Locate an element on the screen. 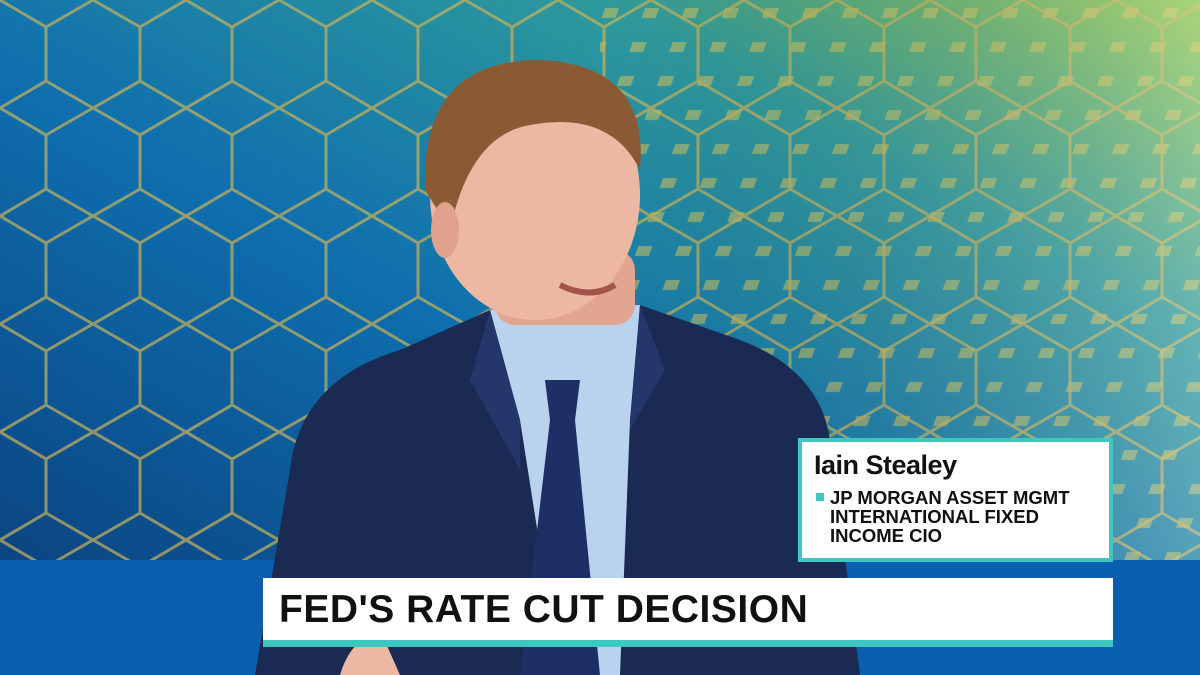 The height and width of the screenshot is (675, 1200). headline-bar: FED'S RATE CUT DECISION is located at coordinates (688, 612).